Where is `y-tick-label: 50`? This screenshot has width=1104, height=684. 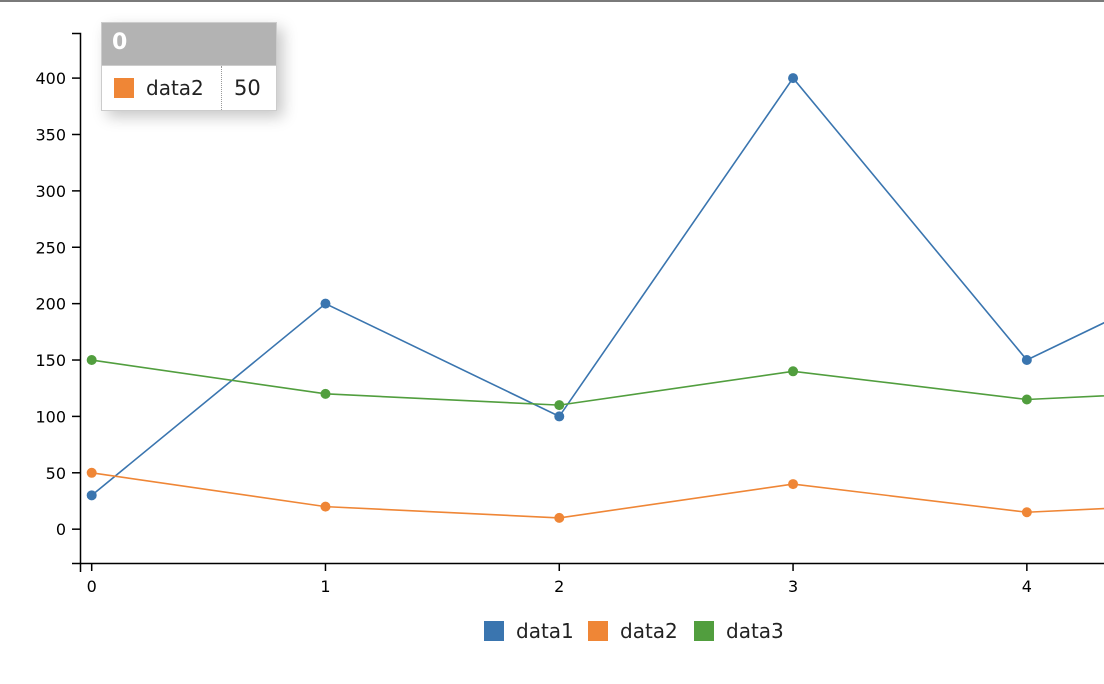
y-tick-label: 50 is located at coordinates (56, 473).